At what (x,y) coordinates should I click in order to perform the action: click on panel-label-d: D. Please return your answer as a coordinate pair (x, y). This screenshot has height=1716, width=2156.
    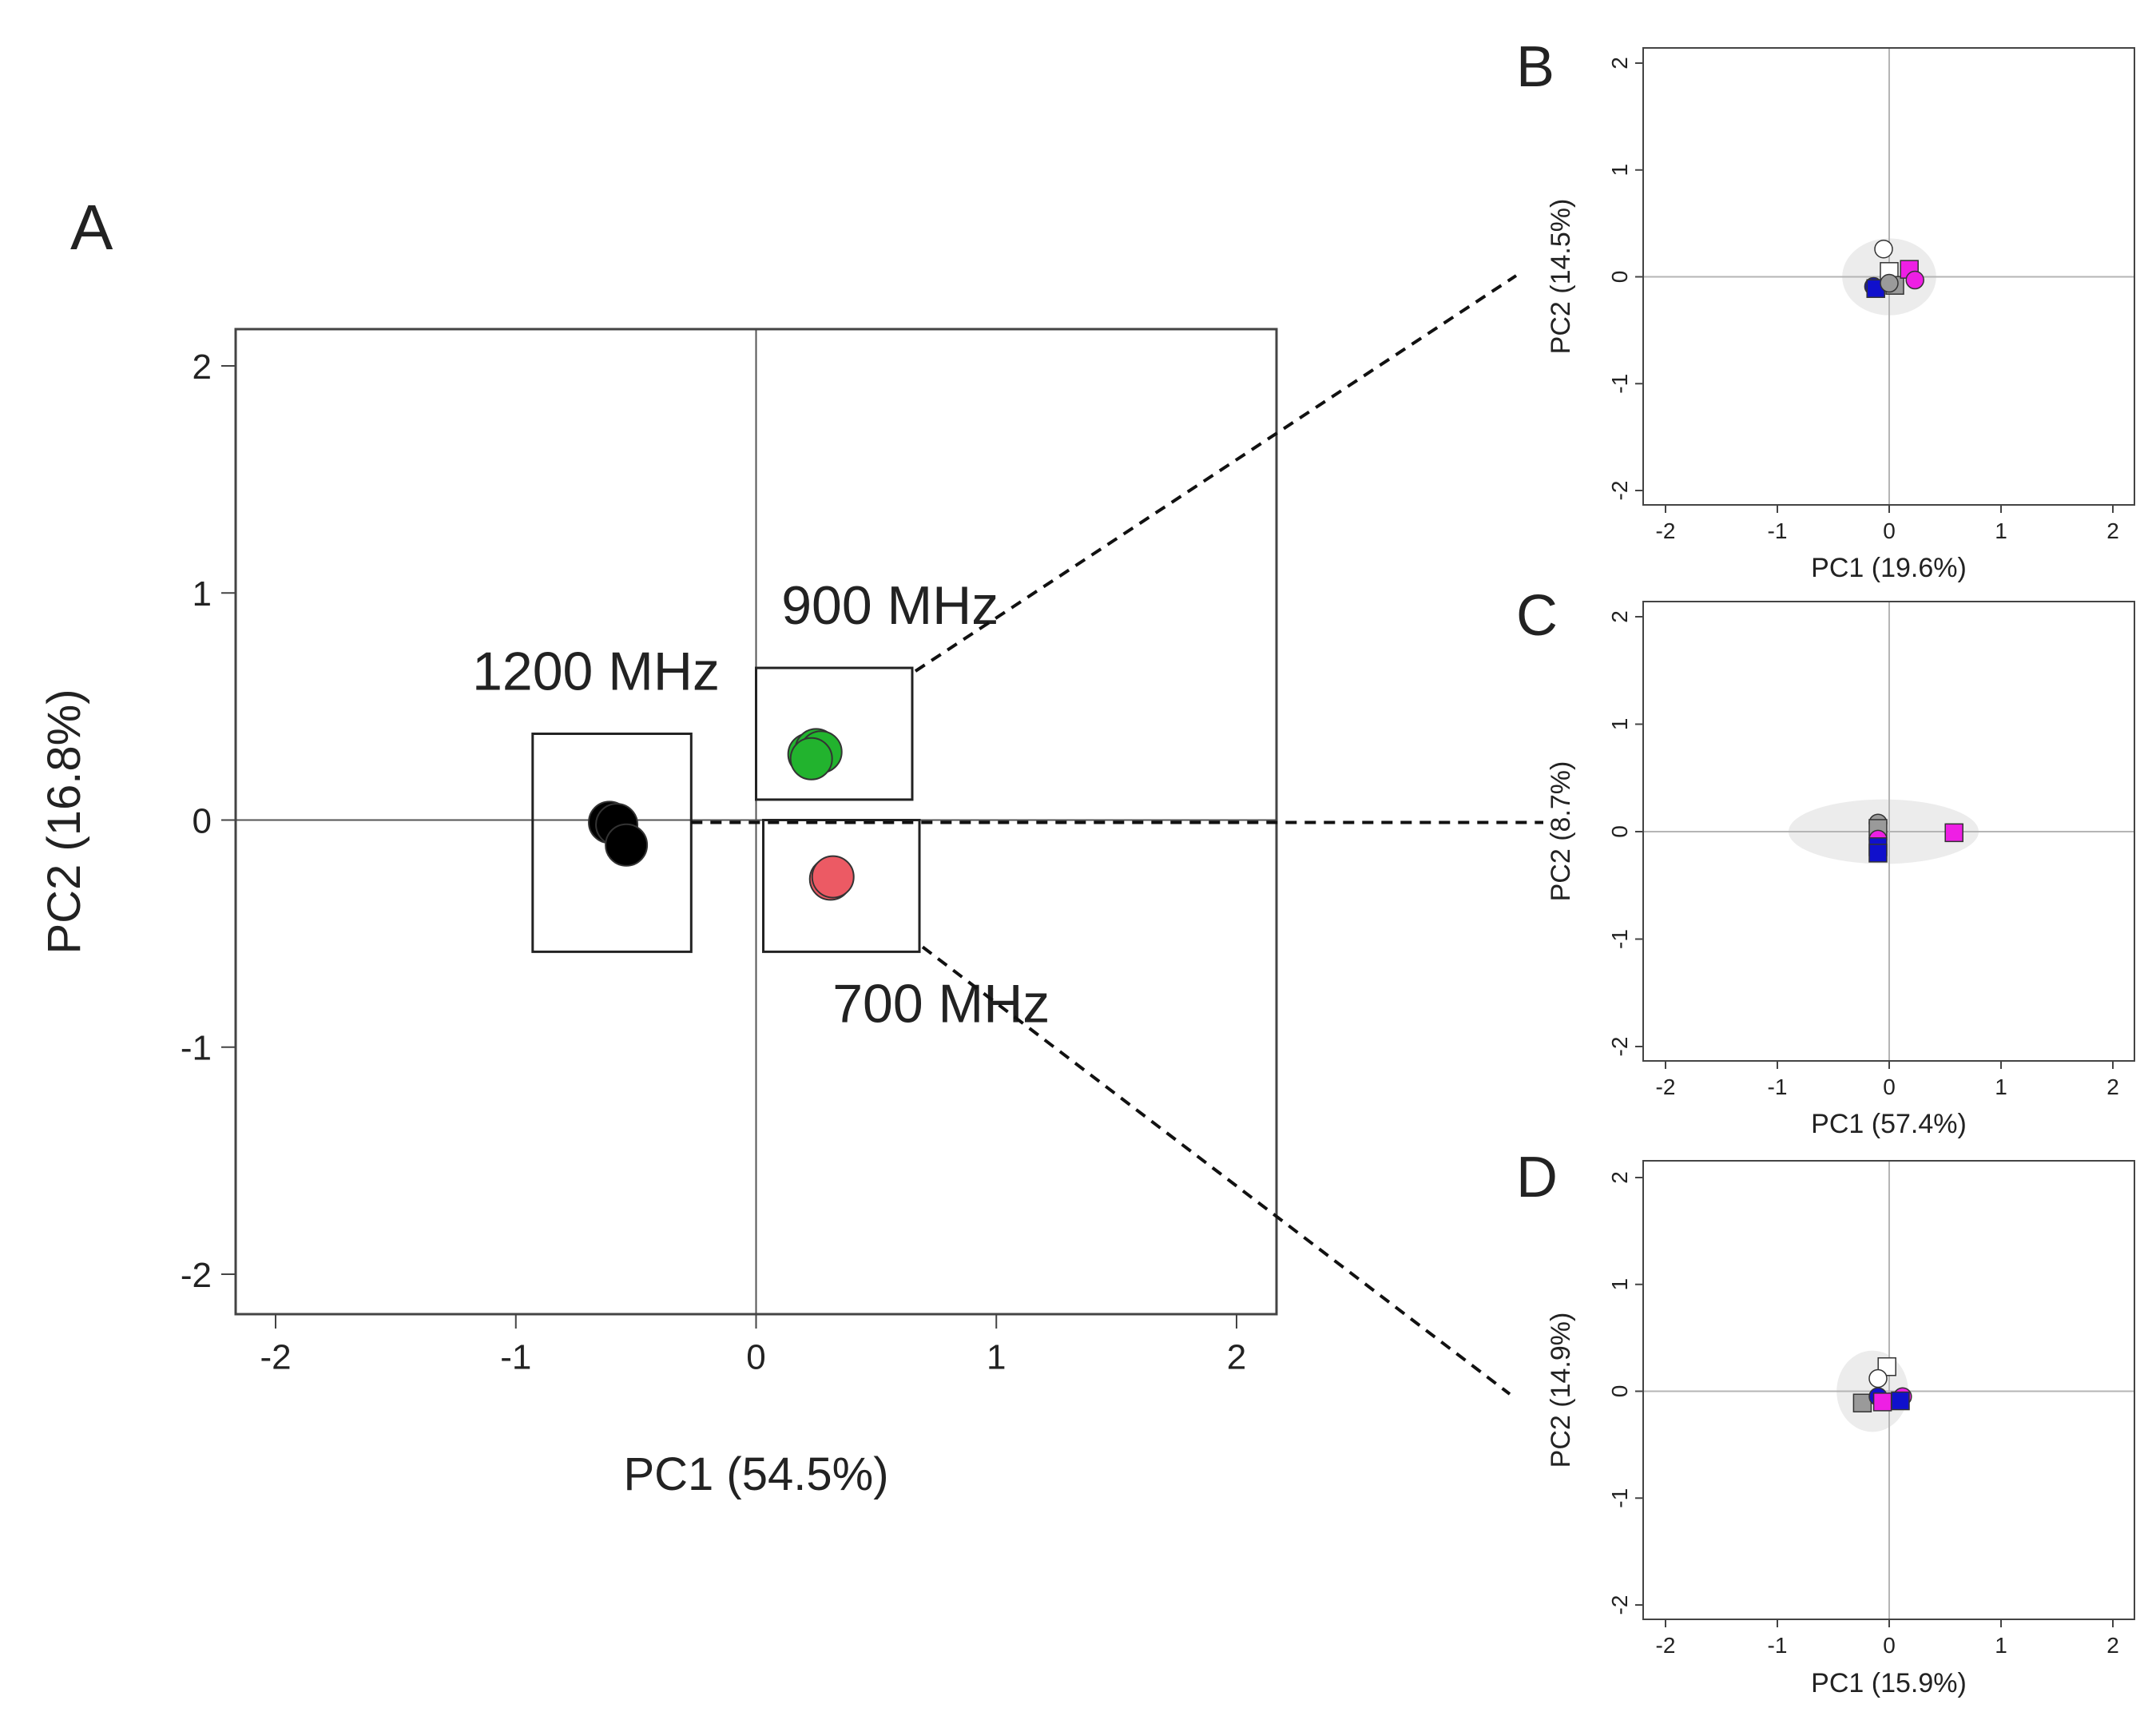
    Looking at the image, I should click on (1537, 1178).